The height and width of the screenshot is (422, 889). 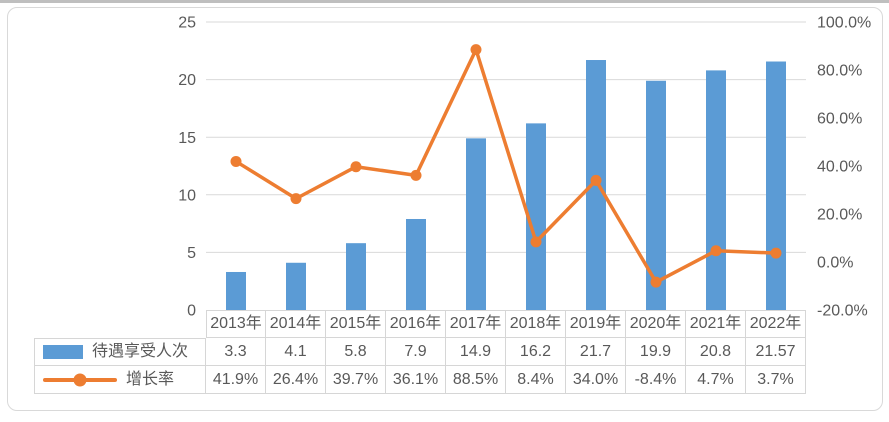 I want to click on year-header-cell: 2016年, so click(x=416, y=324).